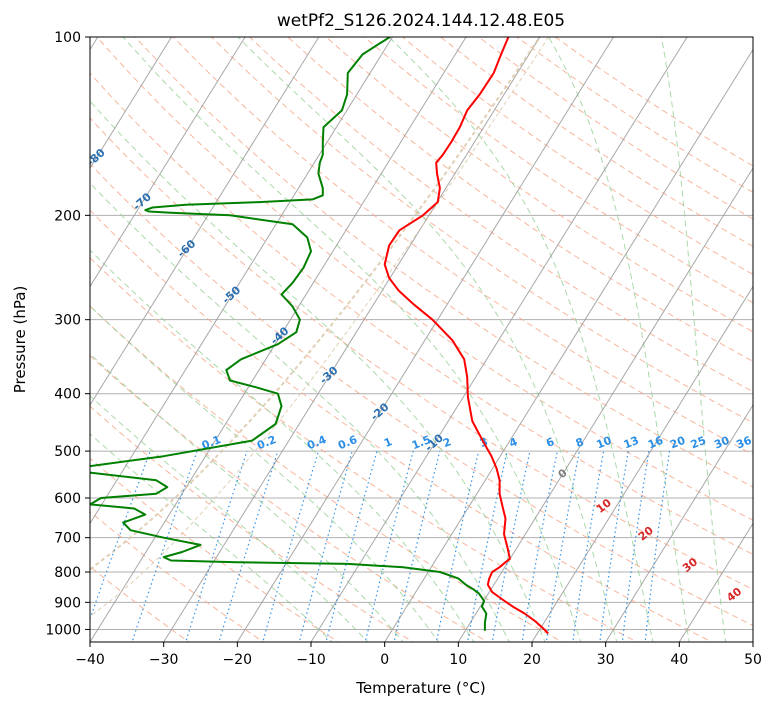 The height and width of the screenshot is (712, 775). I want to click on x-tick-label: −10, so click(311, 660).